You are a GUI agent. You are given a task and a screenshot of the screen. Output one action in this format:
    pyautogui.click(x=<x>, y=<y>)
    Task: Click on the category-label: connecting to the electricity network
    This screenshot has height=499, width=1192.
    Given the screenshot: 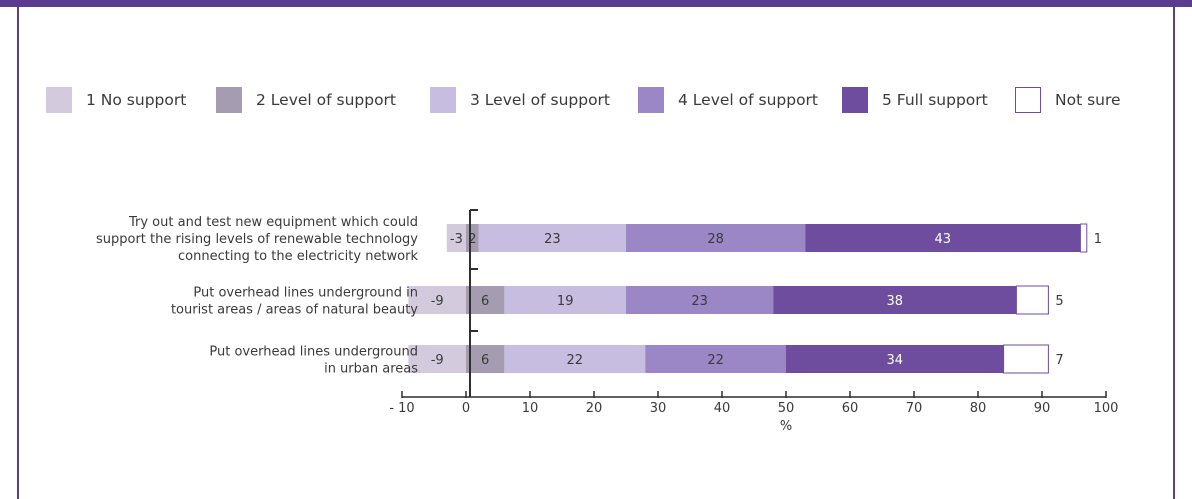 What is the action you would take?
    pyautogui.click(x=298, y=256)
    